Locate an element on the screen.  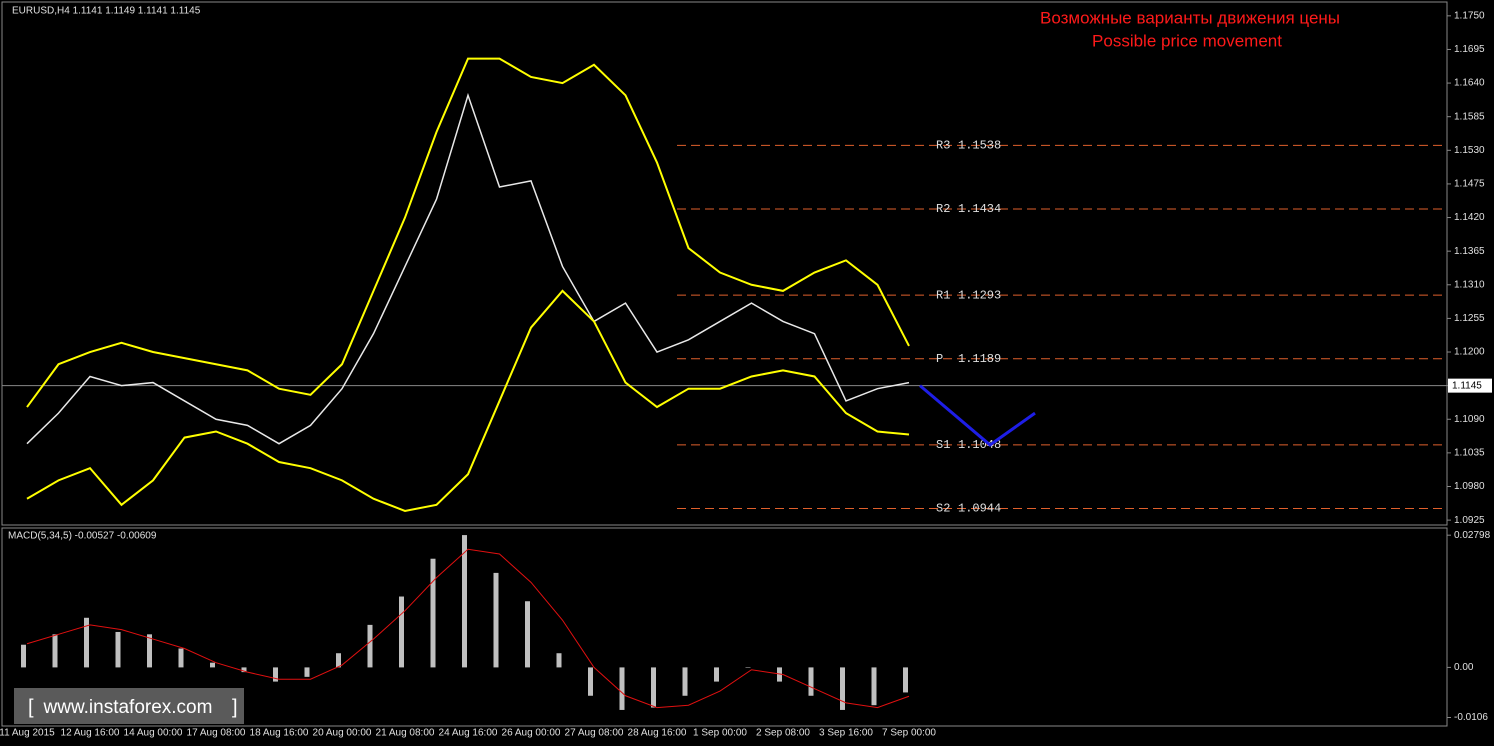
y-tick-label: 1.1200 is located at coordinates (1469, 352).